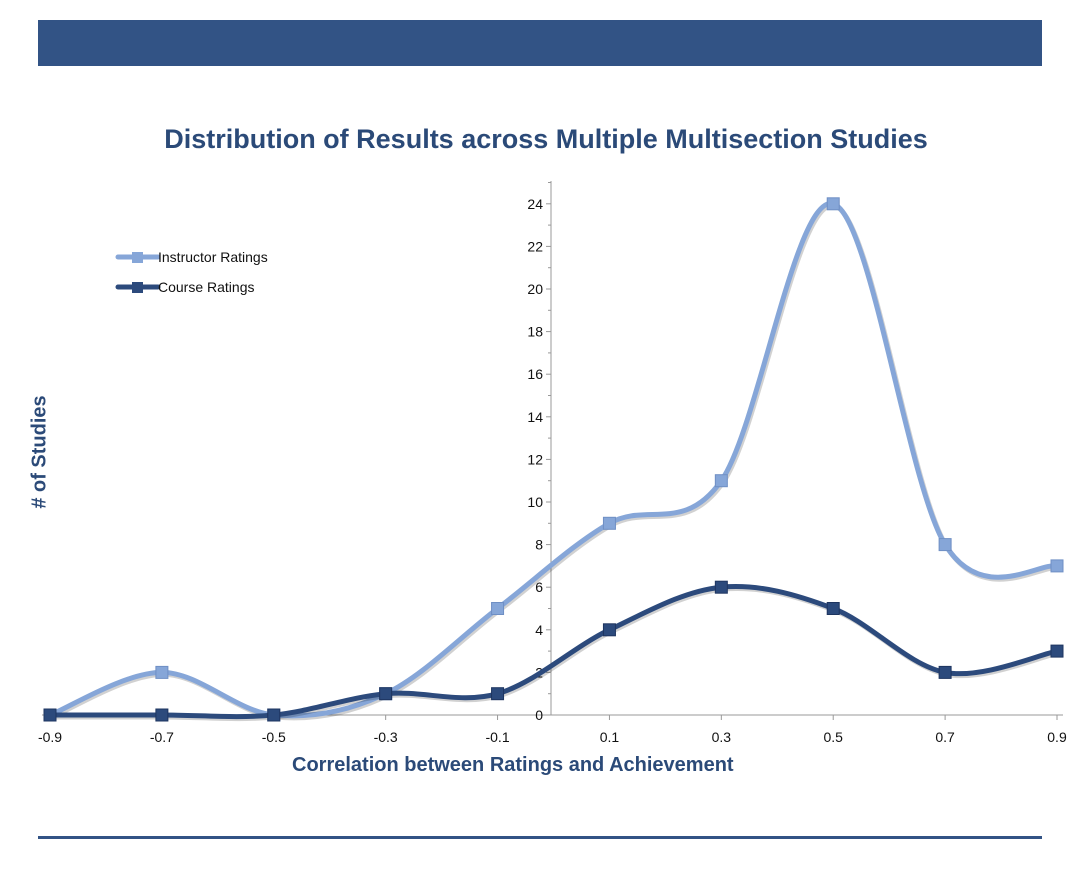 The image size is (1092, 872). I want to click on y-tick-label: 10, so click(535, 502).